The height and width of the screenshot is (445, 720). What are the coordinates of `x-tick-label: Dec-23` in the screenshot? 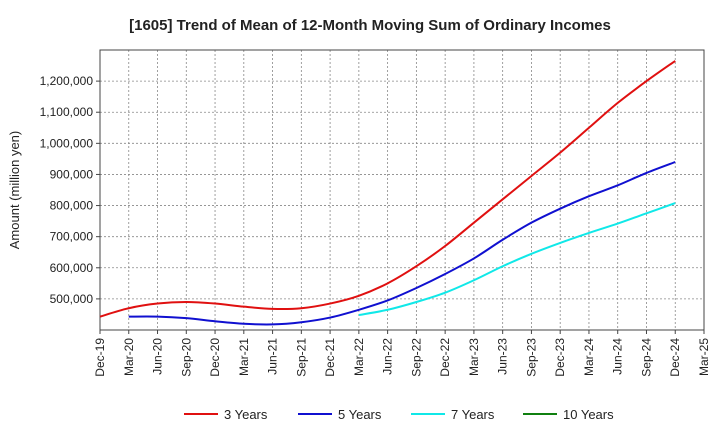 It's located at (560, 357).